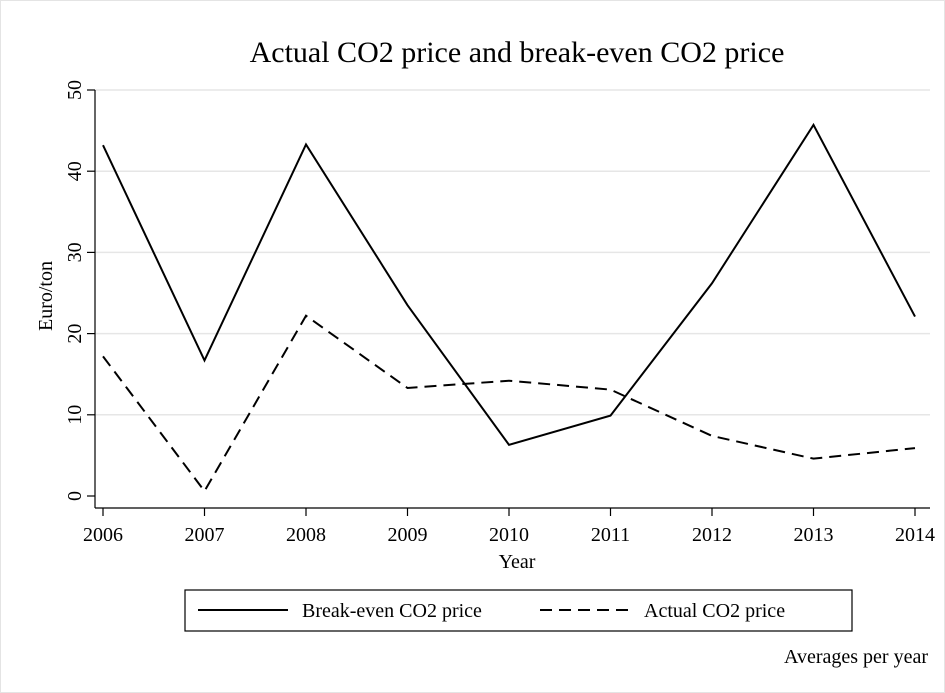  Describe the element at coordinates (75, 496) in the screenshot. I see `y-tick-label: 0` at that location.